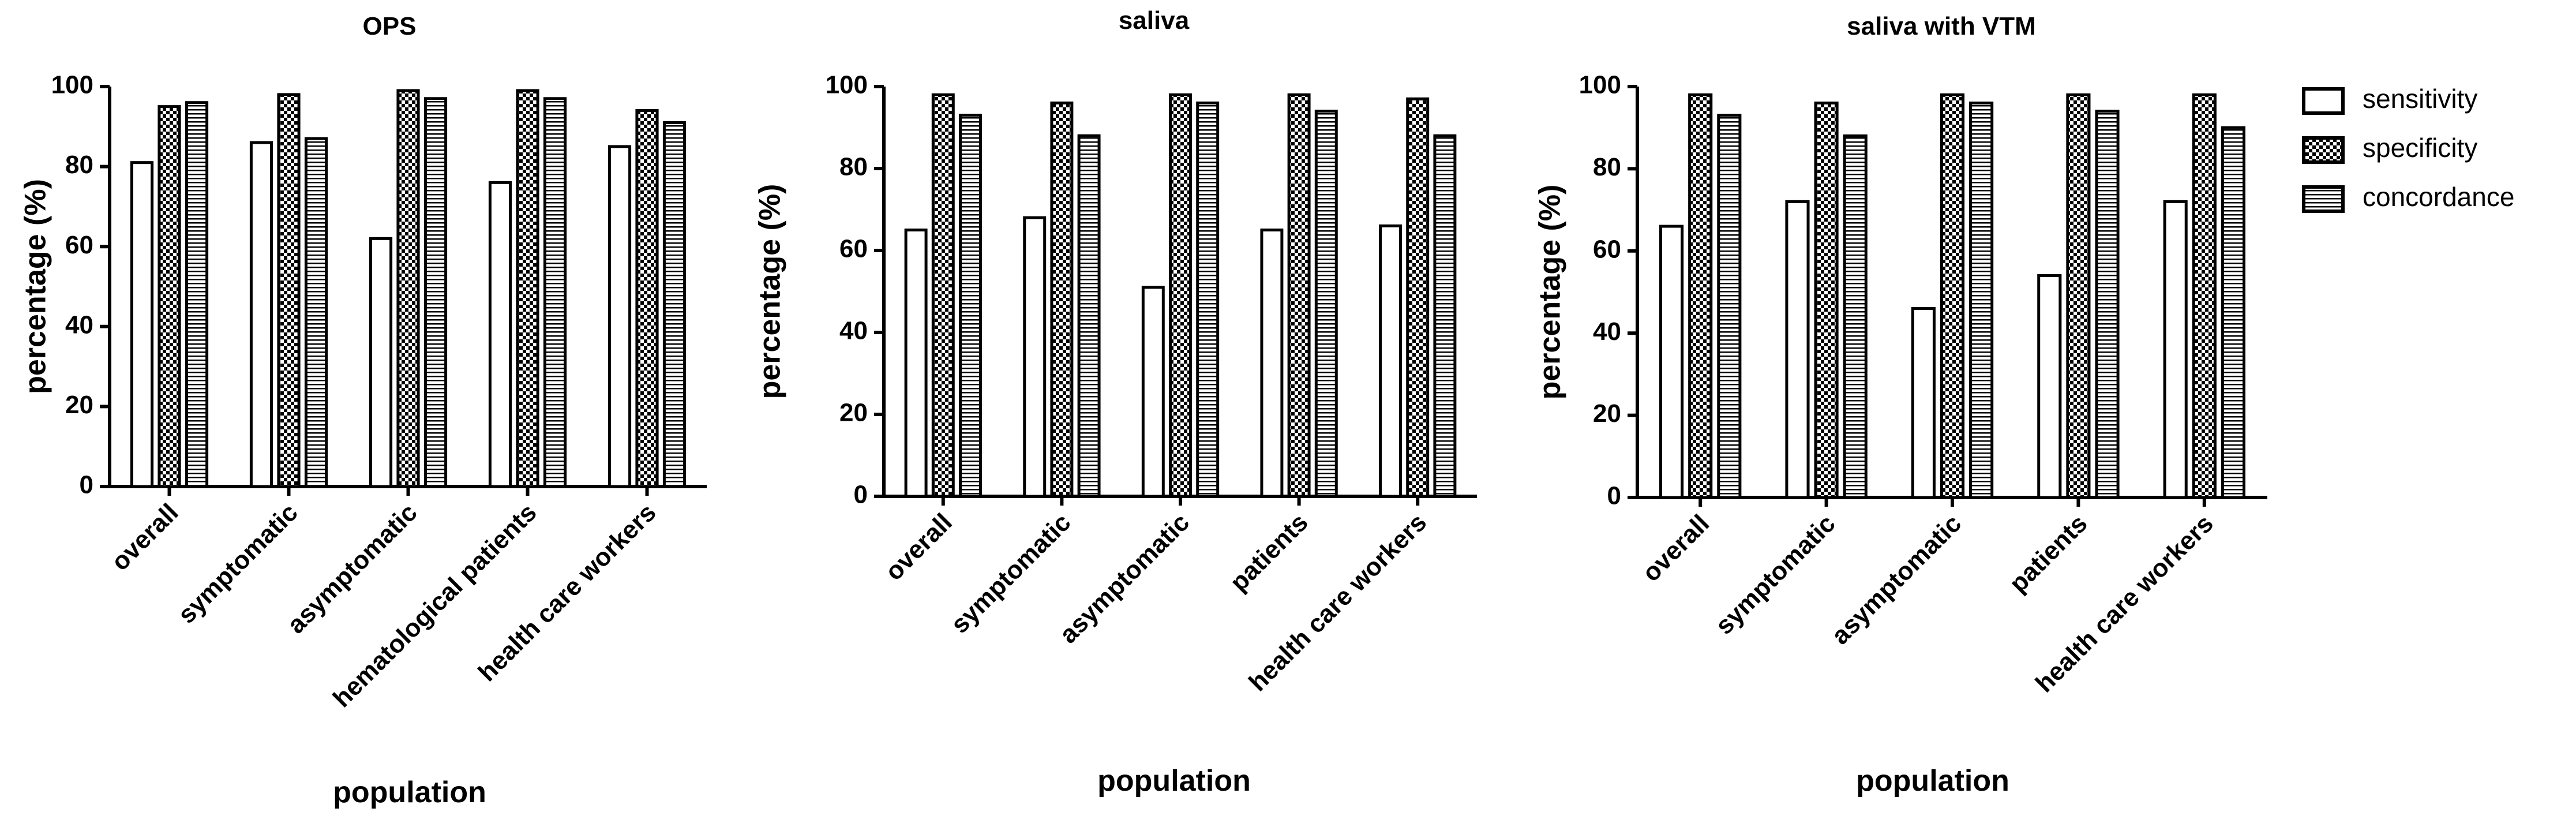  I want to click on legend-item-concordance: concordance, so click(2408, 197).